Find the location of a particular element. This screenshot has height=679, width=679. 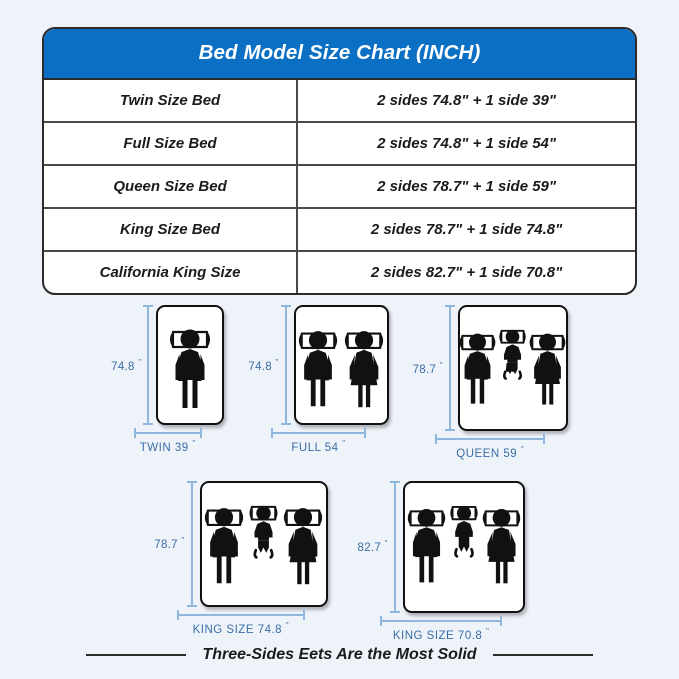

bed-diagram-king: 78.7 " is located at coordinates (241, 558).